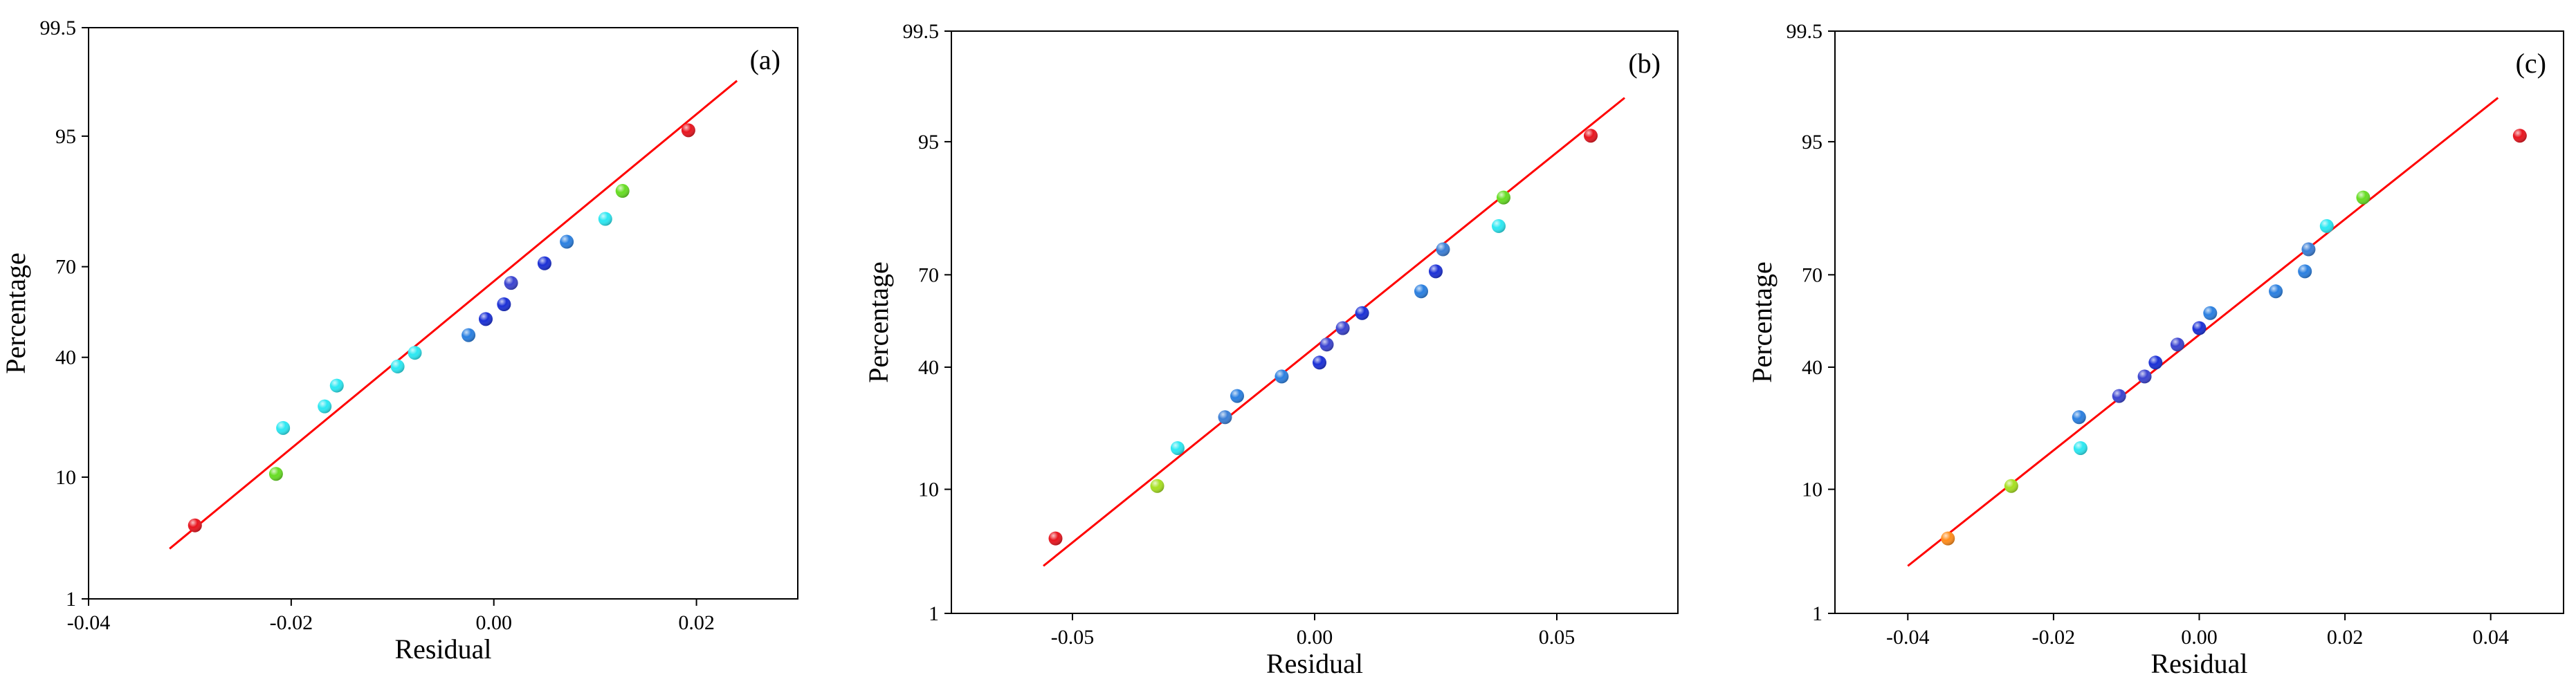  I want to click on fit-line, so click(454, 315).